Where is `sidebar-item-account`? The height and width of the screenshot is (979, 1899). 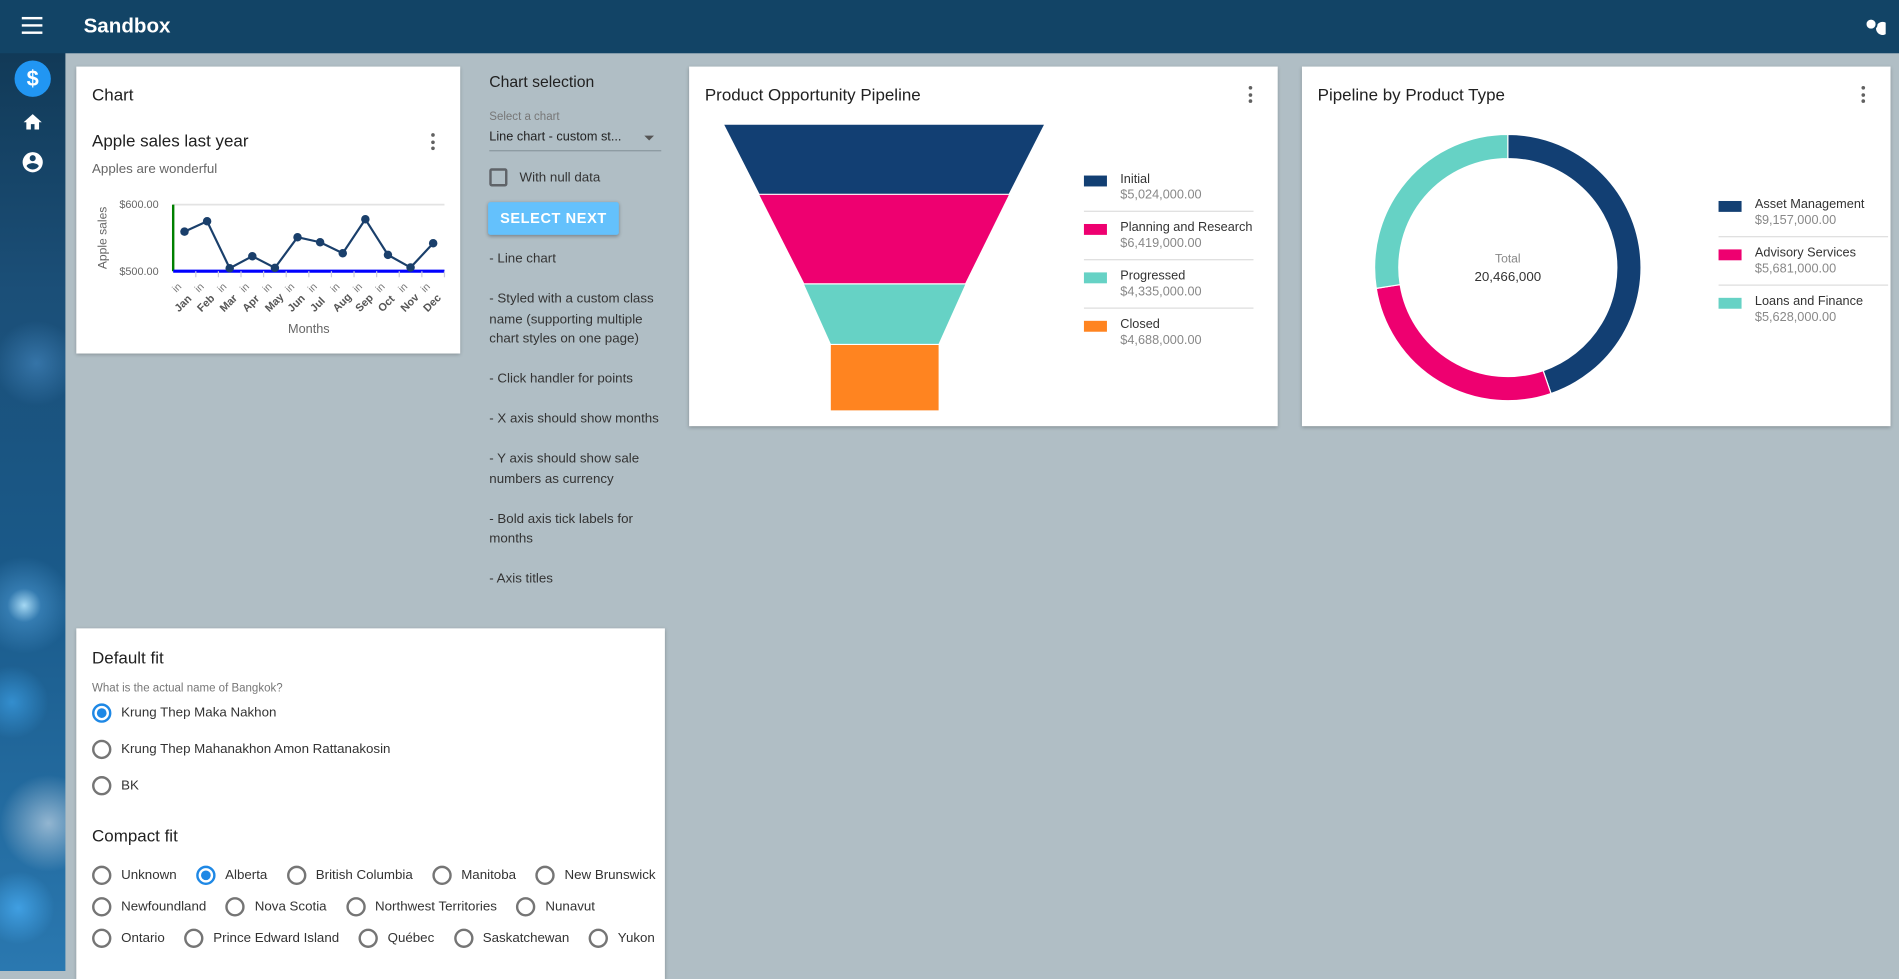
sidebar-item-account is located at coordinates (33, 162).